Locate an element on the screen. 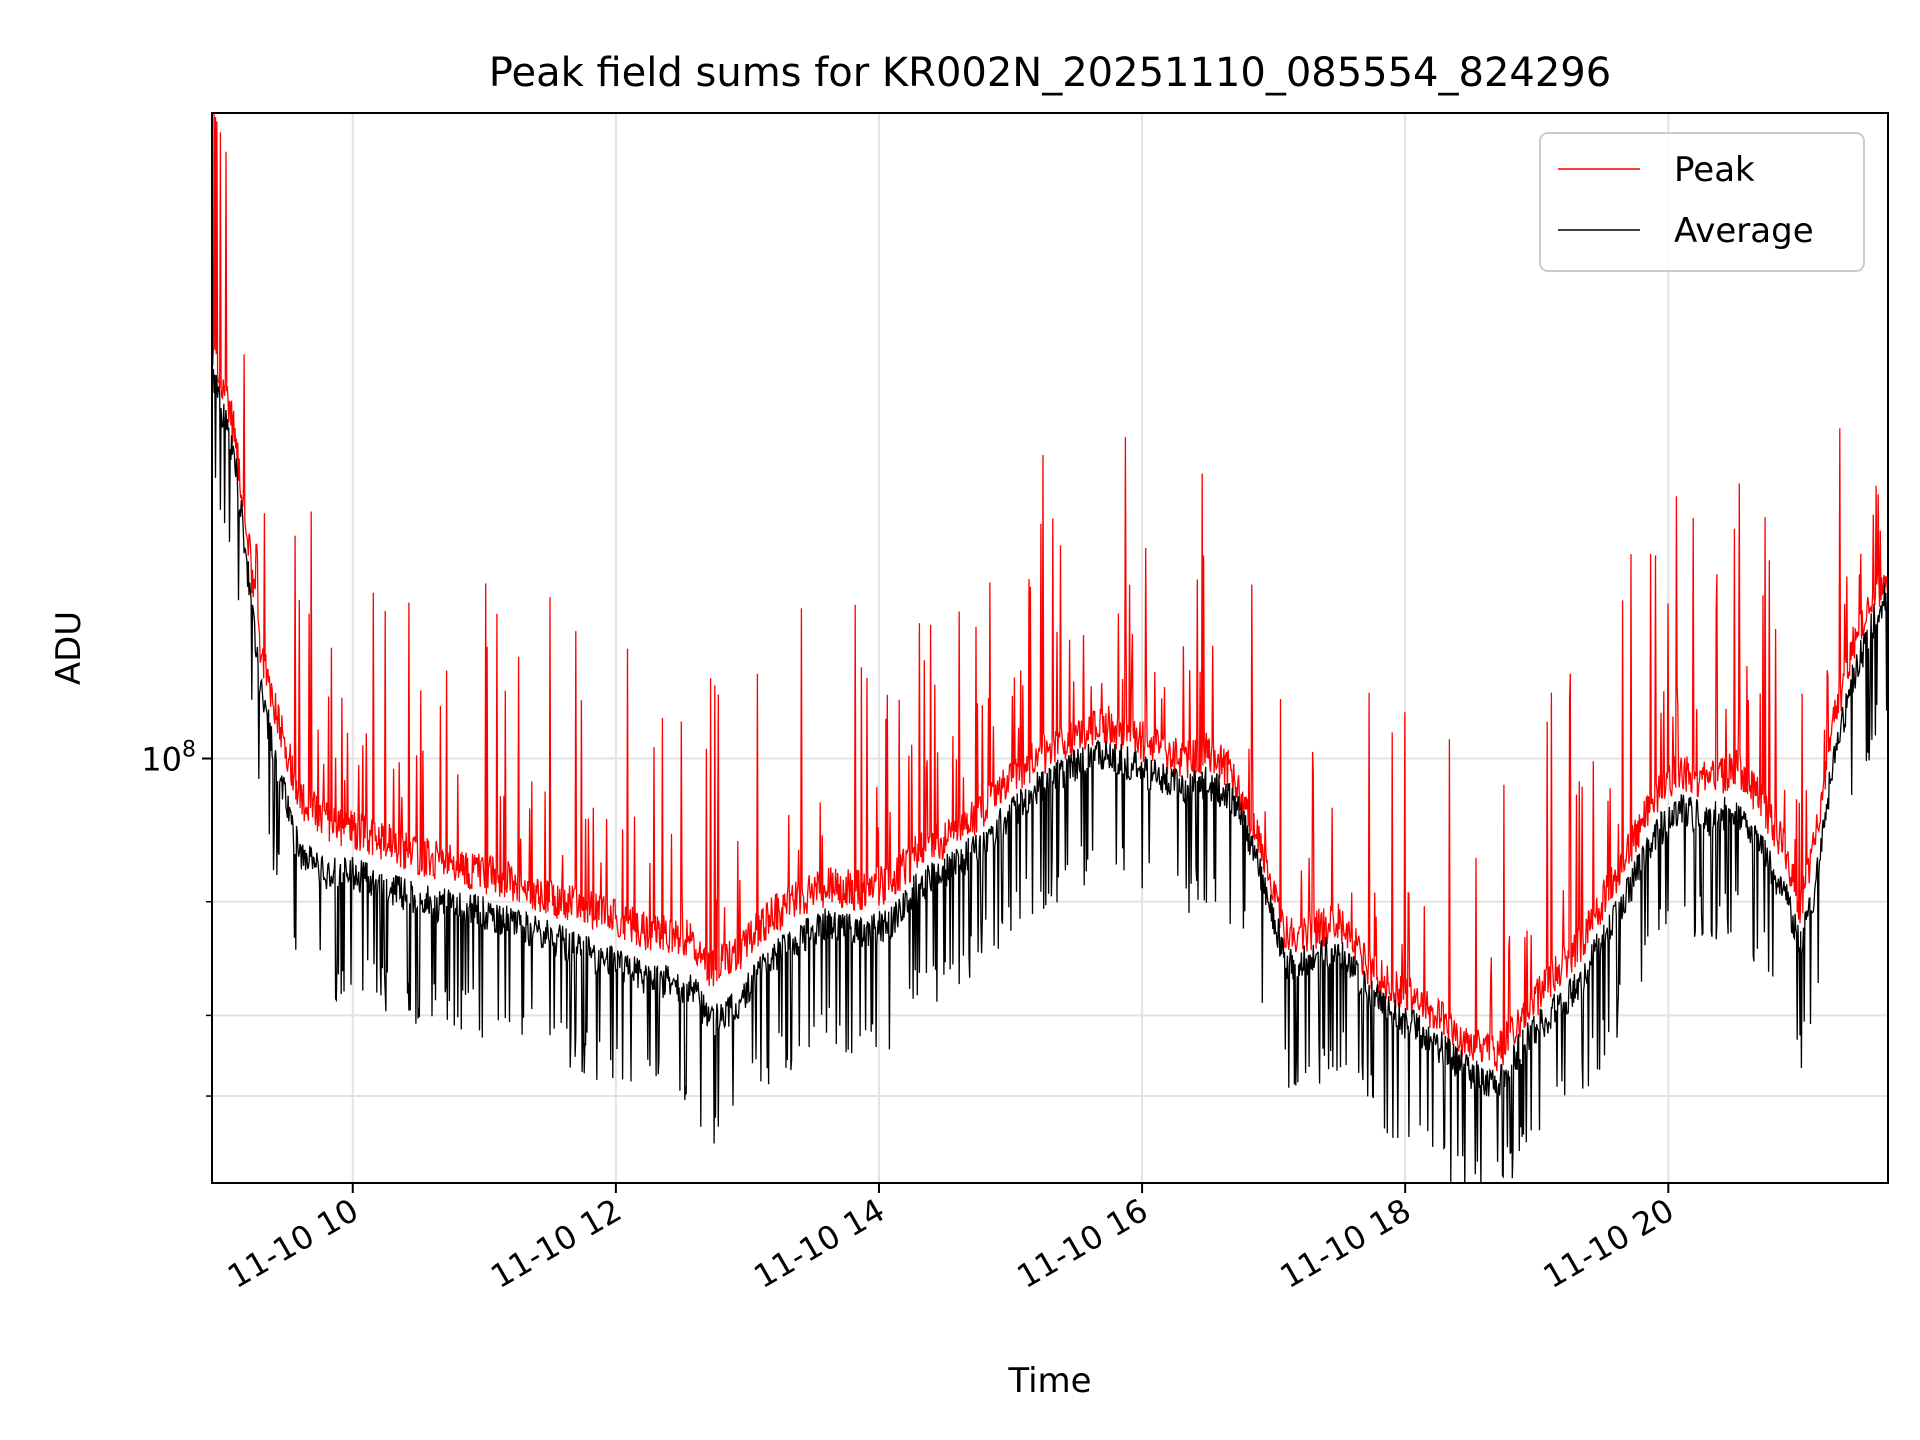 This screenshot has height=1440, width=1920. y-axis-ticks: 108 is located at coordinates (176, 917).